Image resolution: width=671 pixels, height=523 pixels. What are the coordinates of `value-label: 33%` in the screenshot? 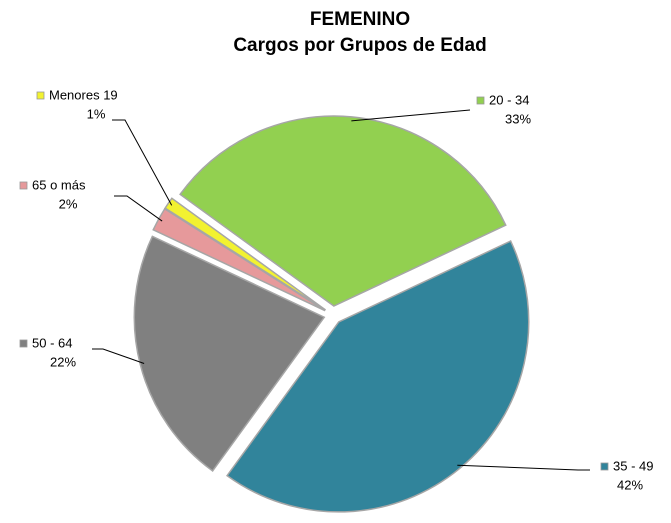 It's located at (518, 118).